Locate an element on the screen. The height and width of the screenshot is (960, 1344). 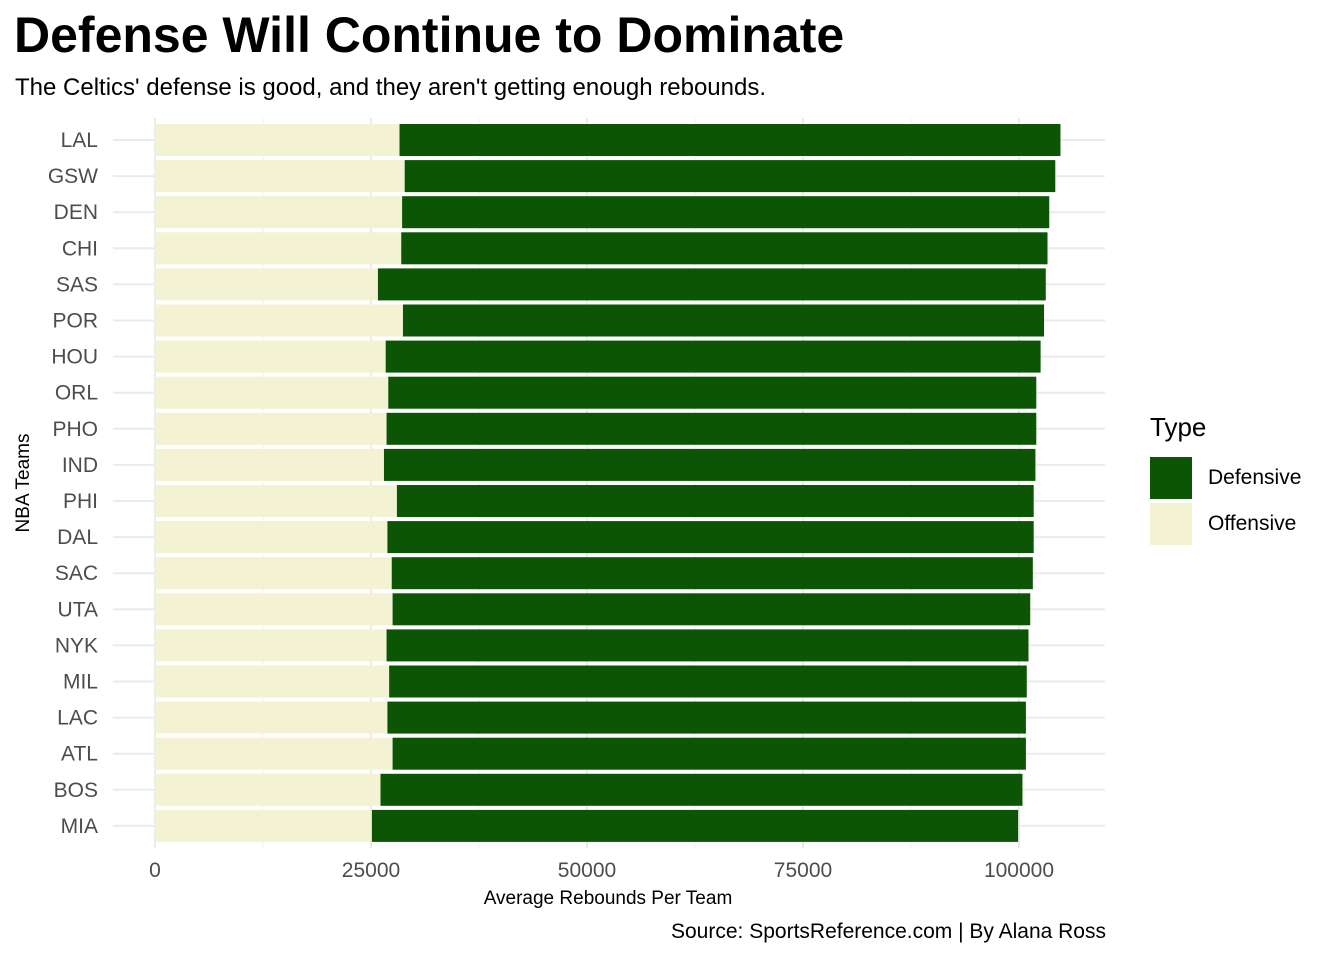
y-tick-label: ATL is located at coordinates (79, 754).